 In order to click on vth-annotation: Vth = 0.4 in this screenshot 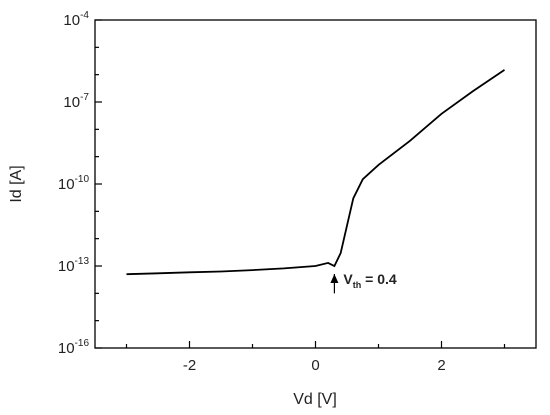, I will do `click(363, 282)`.